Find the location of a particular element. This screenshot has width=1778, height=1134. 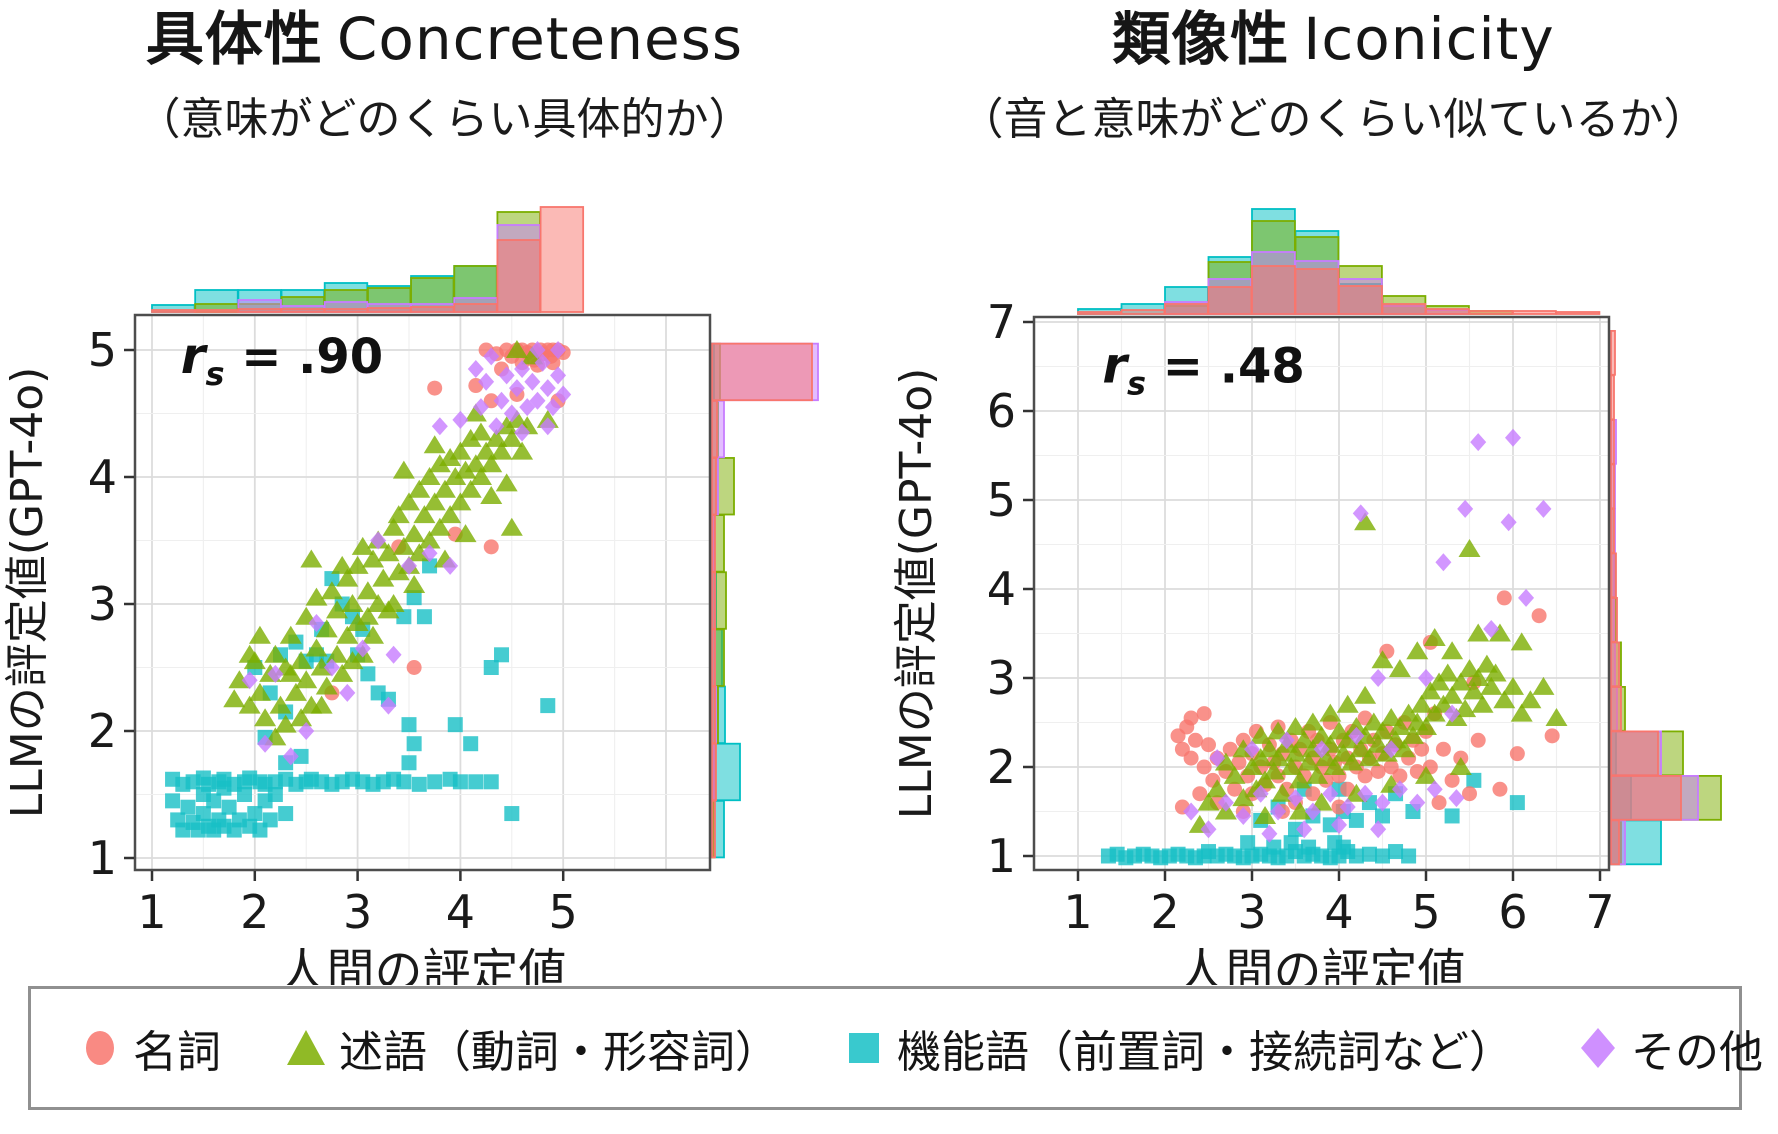

concreteness-header: 具体性 Concreteness （意味がどのくらい具体的か） is located at coordinates (444, 76).